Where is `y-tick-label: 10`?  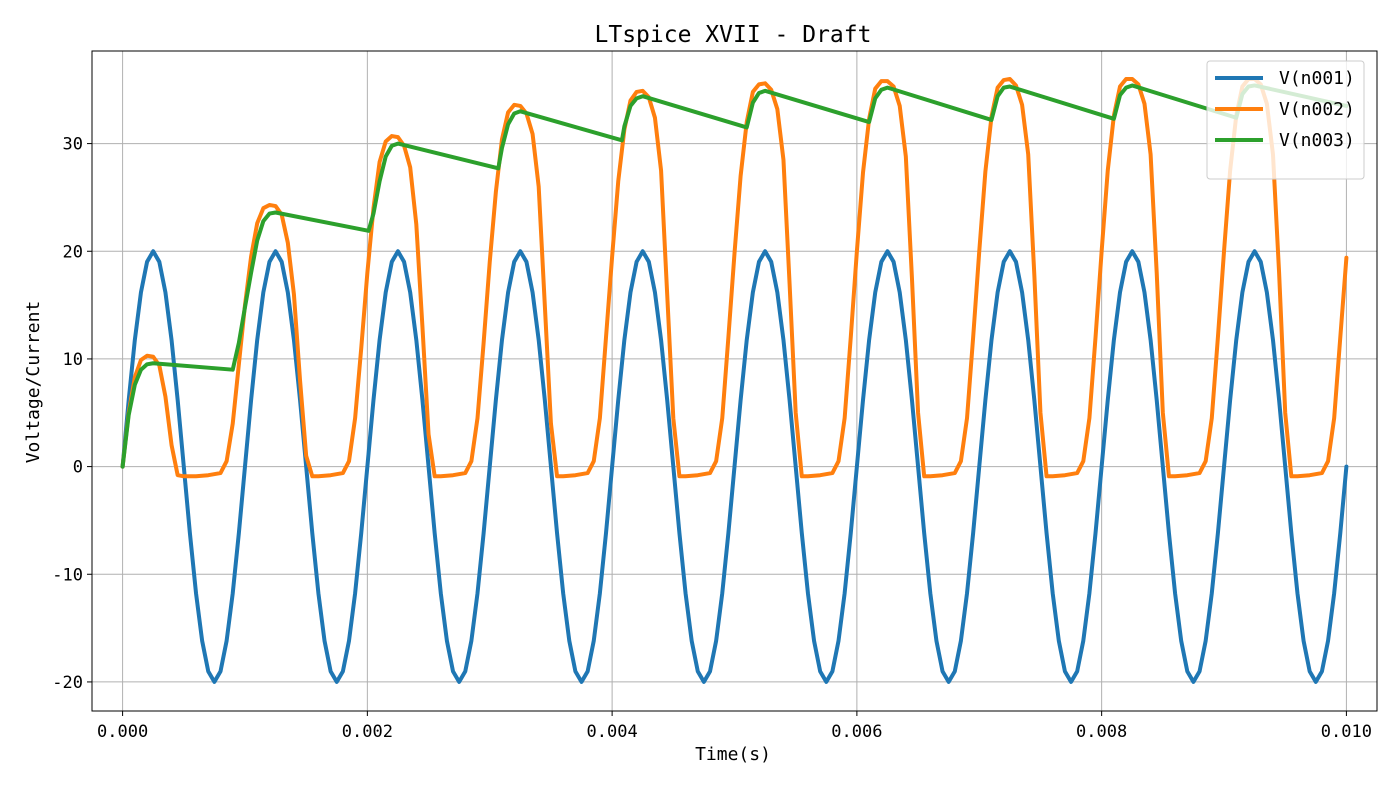 y-tick-label: 10 is located at coordinates (73, 360).